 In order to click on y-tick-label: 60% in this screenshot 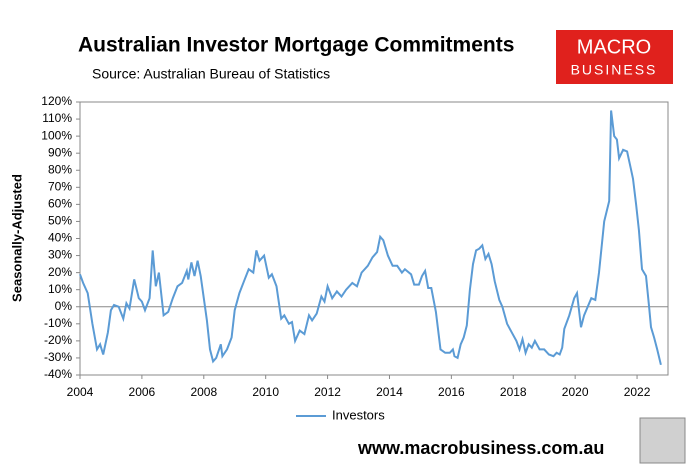, I will do `click(60, 204)`.